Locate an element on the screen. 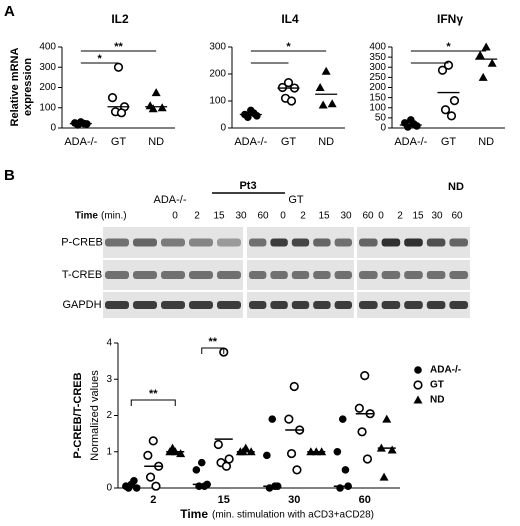  time-point: 15 is located at coordinates (219, 216).